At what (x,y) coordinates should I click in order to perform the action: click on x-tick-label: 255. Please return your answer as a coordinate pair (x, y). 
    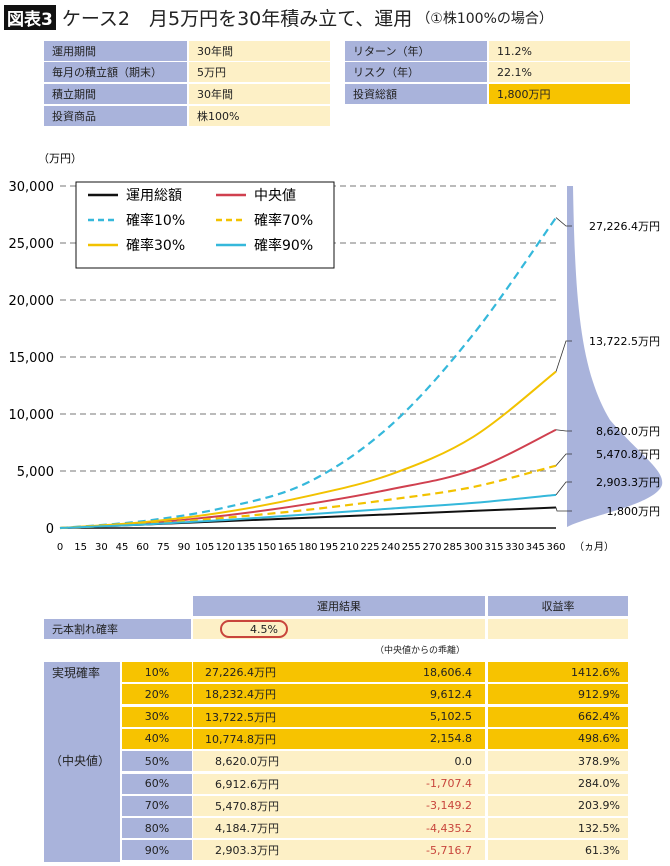
    Looking at the image, I should click on (411, 547).